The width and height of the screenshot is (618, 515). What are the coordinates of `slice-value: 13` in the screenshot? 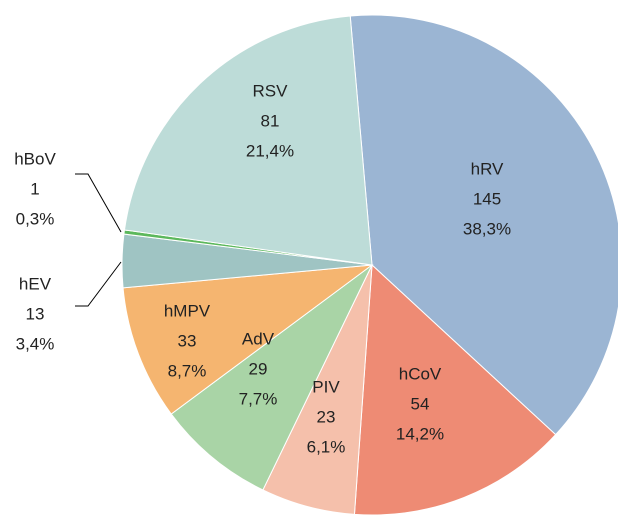 It's located at (35, 313).